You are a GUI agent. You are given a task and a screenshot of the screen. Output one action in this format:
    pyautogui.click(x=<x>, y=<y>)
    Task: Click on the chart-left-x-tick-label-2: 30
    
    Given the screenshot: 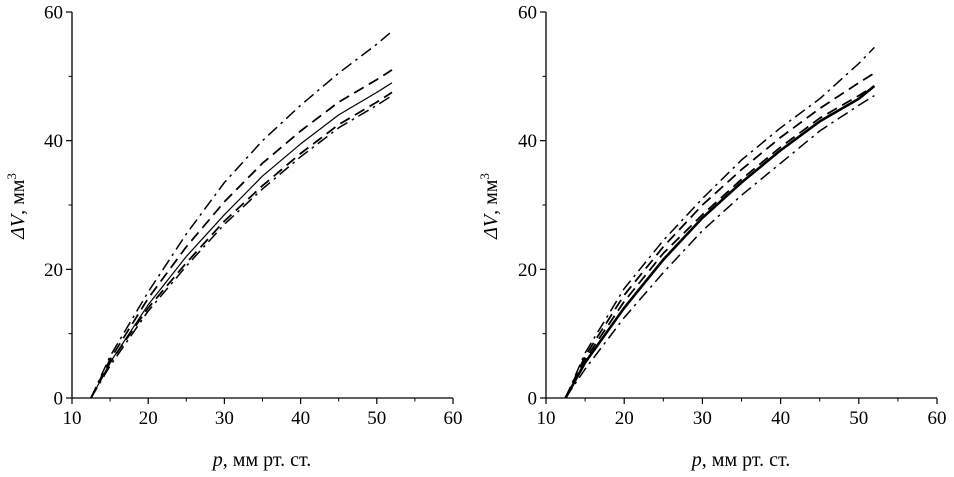 What is the action you would take?
    pyautogui.click(x=224, y=418)
    